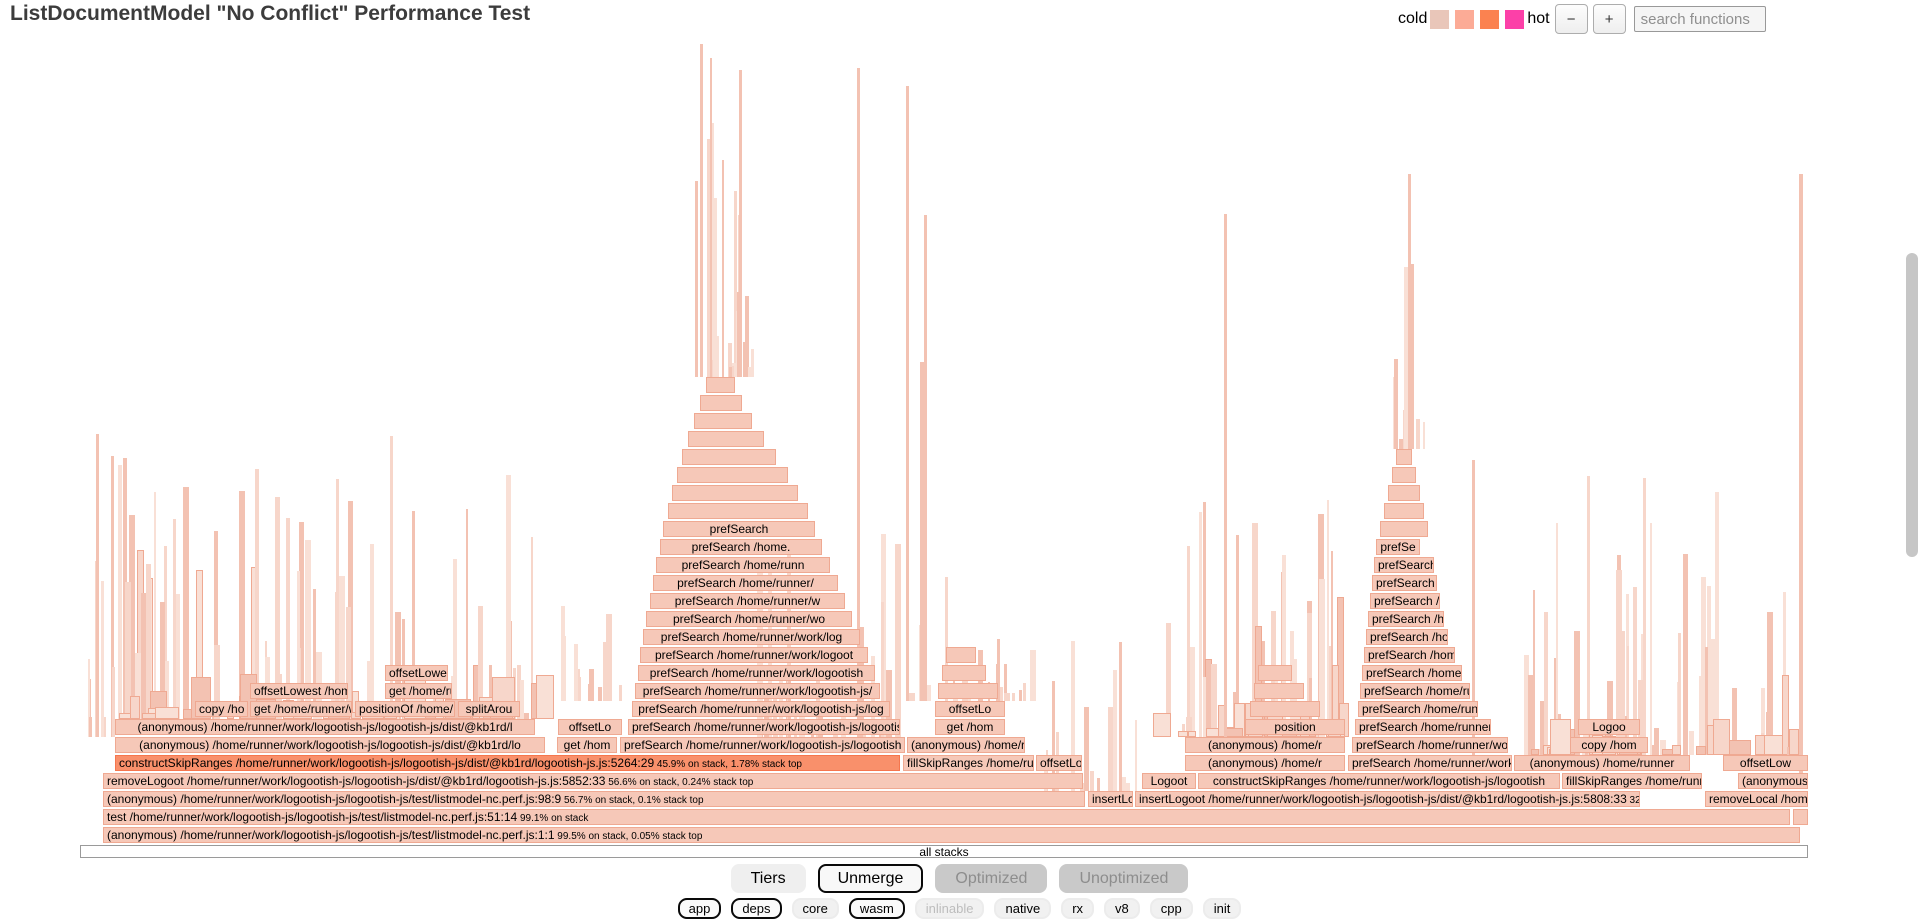  I want to click on flame-frame: splitArou, so click(489, 709).